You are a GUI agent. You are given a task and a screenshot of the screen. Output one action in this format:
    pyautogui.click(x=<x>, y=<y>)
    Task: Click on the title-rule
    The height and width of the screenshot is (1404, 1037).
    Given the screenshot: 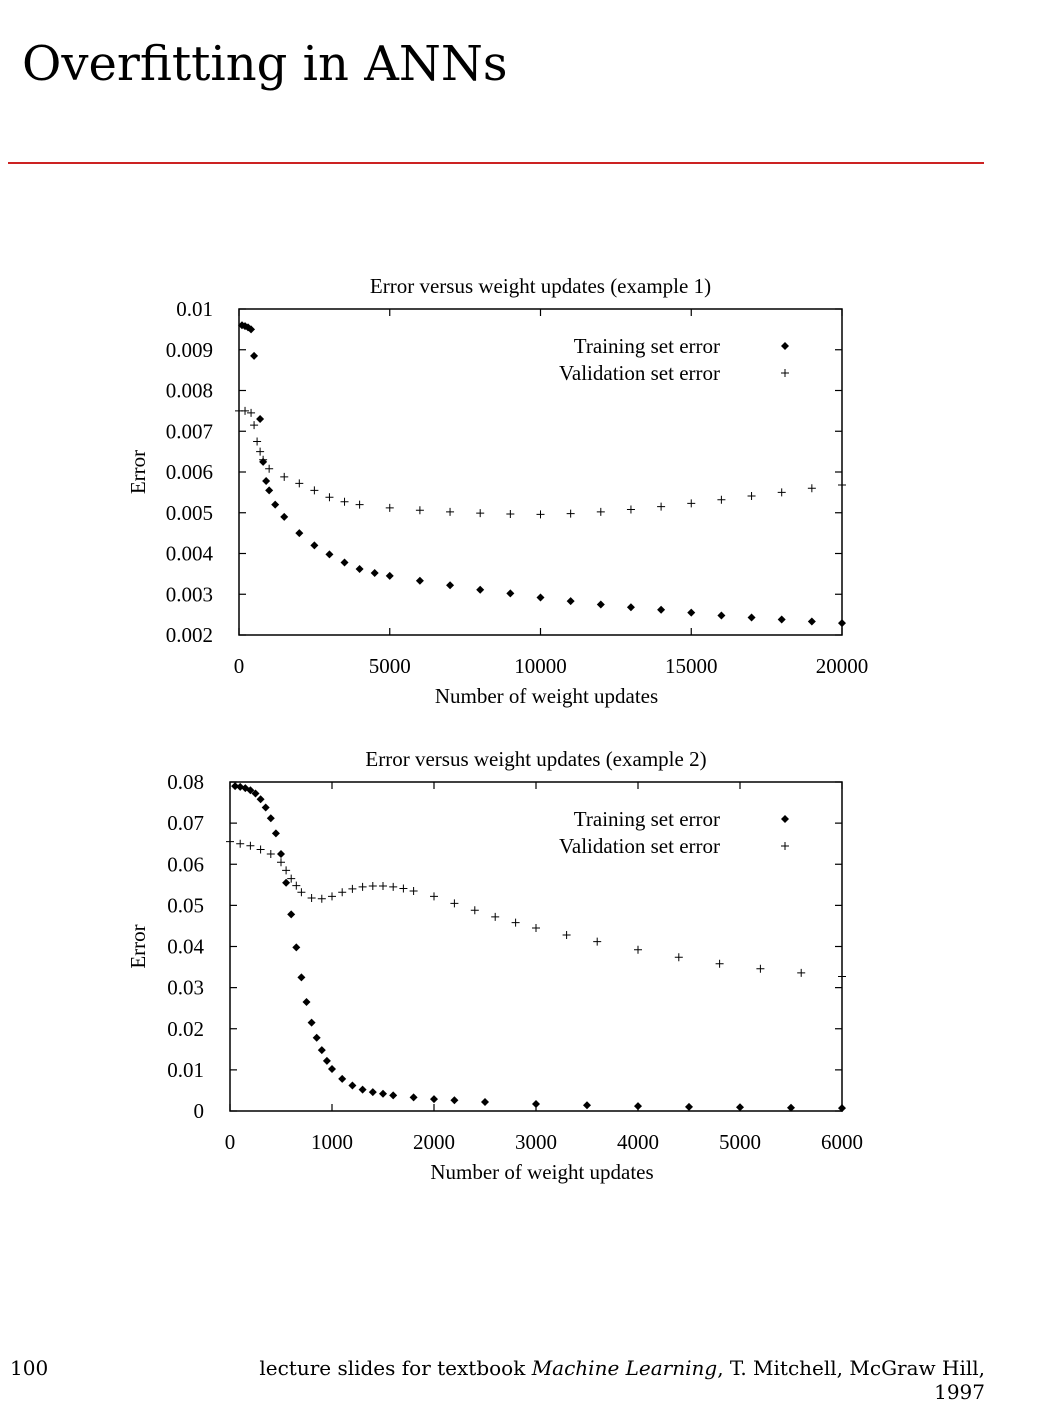 What is the action you would take?
    pyautogui.click(x=496, y=163)
    